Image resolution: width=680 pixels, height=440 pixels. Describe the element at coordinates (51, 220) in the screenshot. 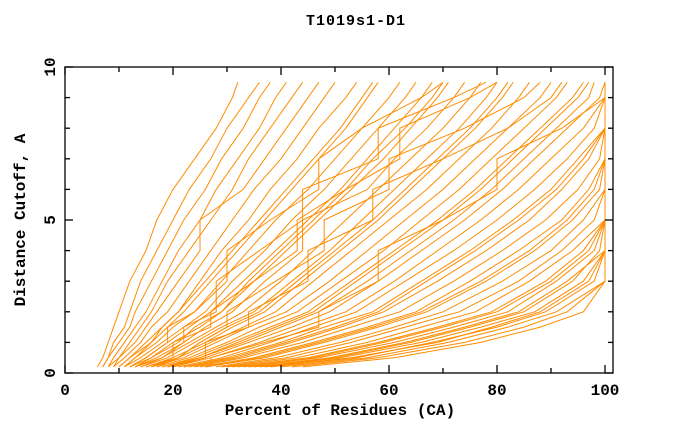

I see `y-tick-label: 5` at that location.